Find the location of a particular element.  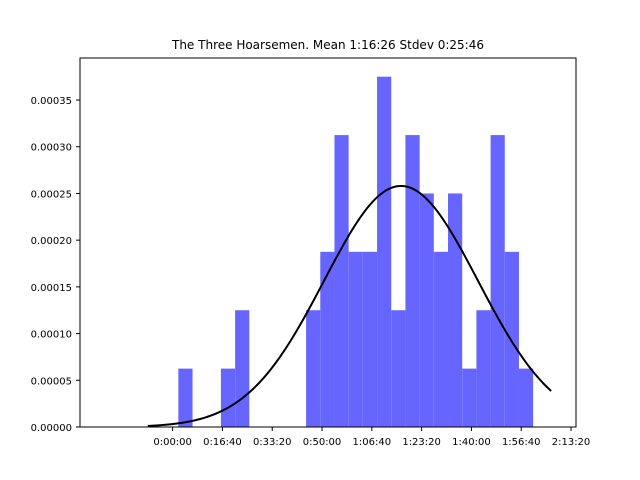

x-tick-label: 0:16:40 is located at coordinates (222, 442).